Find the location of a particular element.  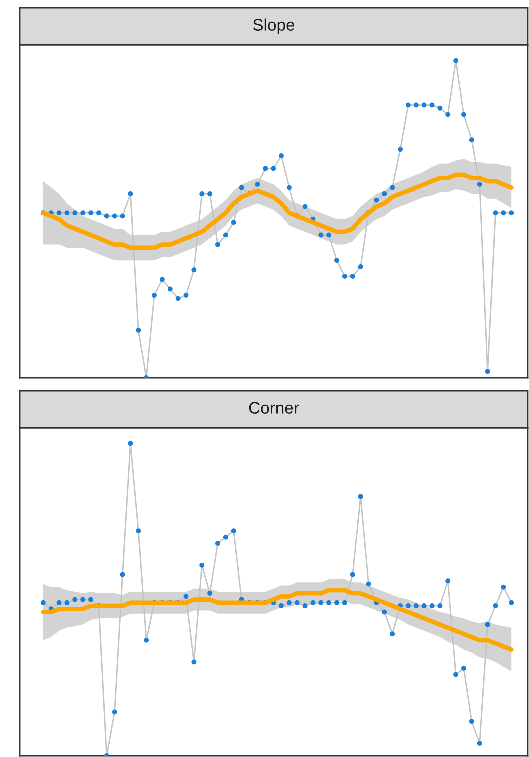

chart-title: Corner is located at coordinates (274, 408).